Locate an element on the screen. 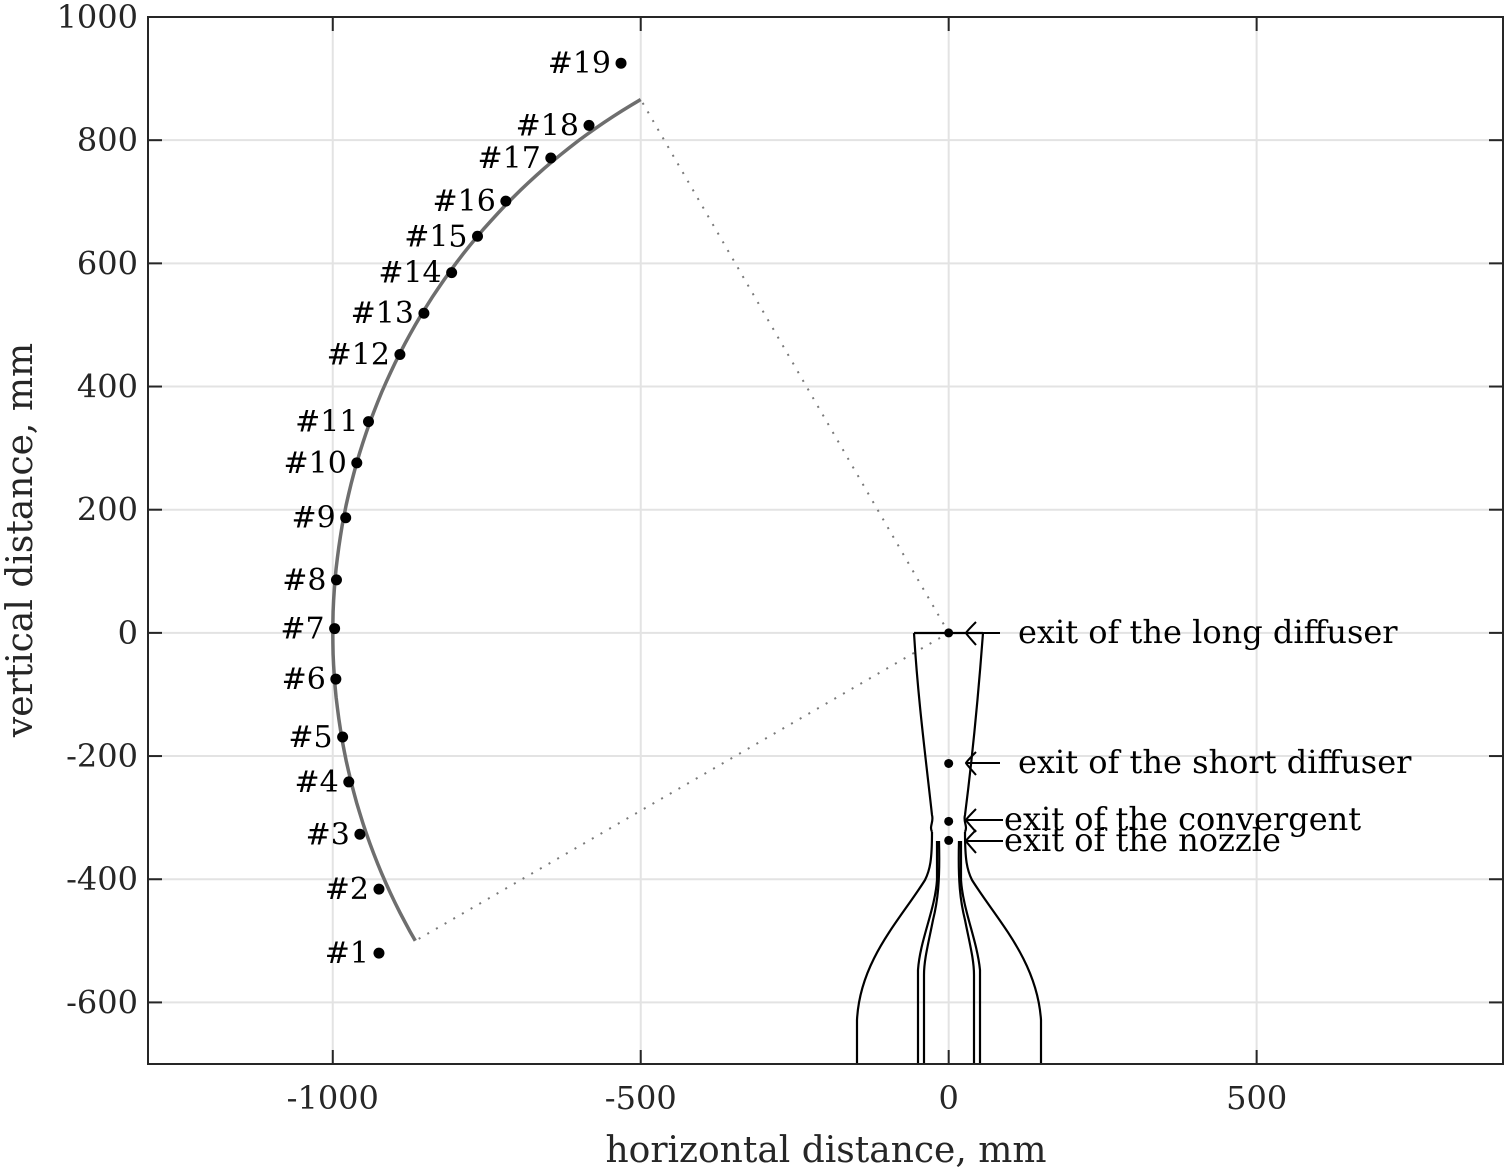 This screenshot has width=1506, height=1173. y-tick-label: 1000 is located at coordinates (97, 18).